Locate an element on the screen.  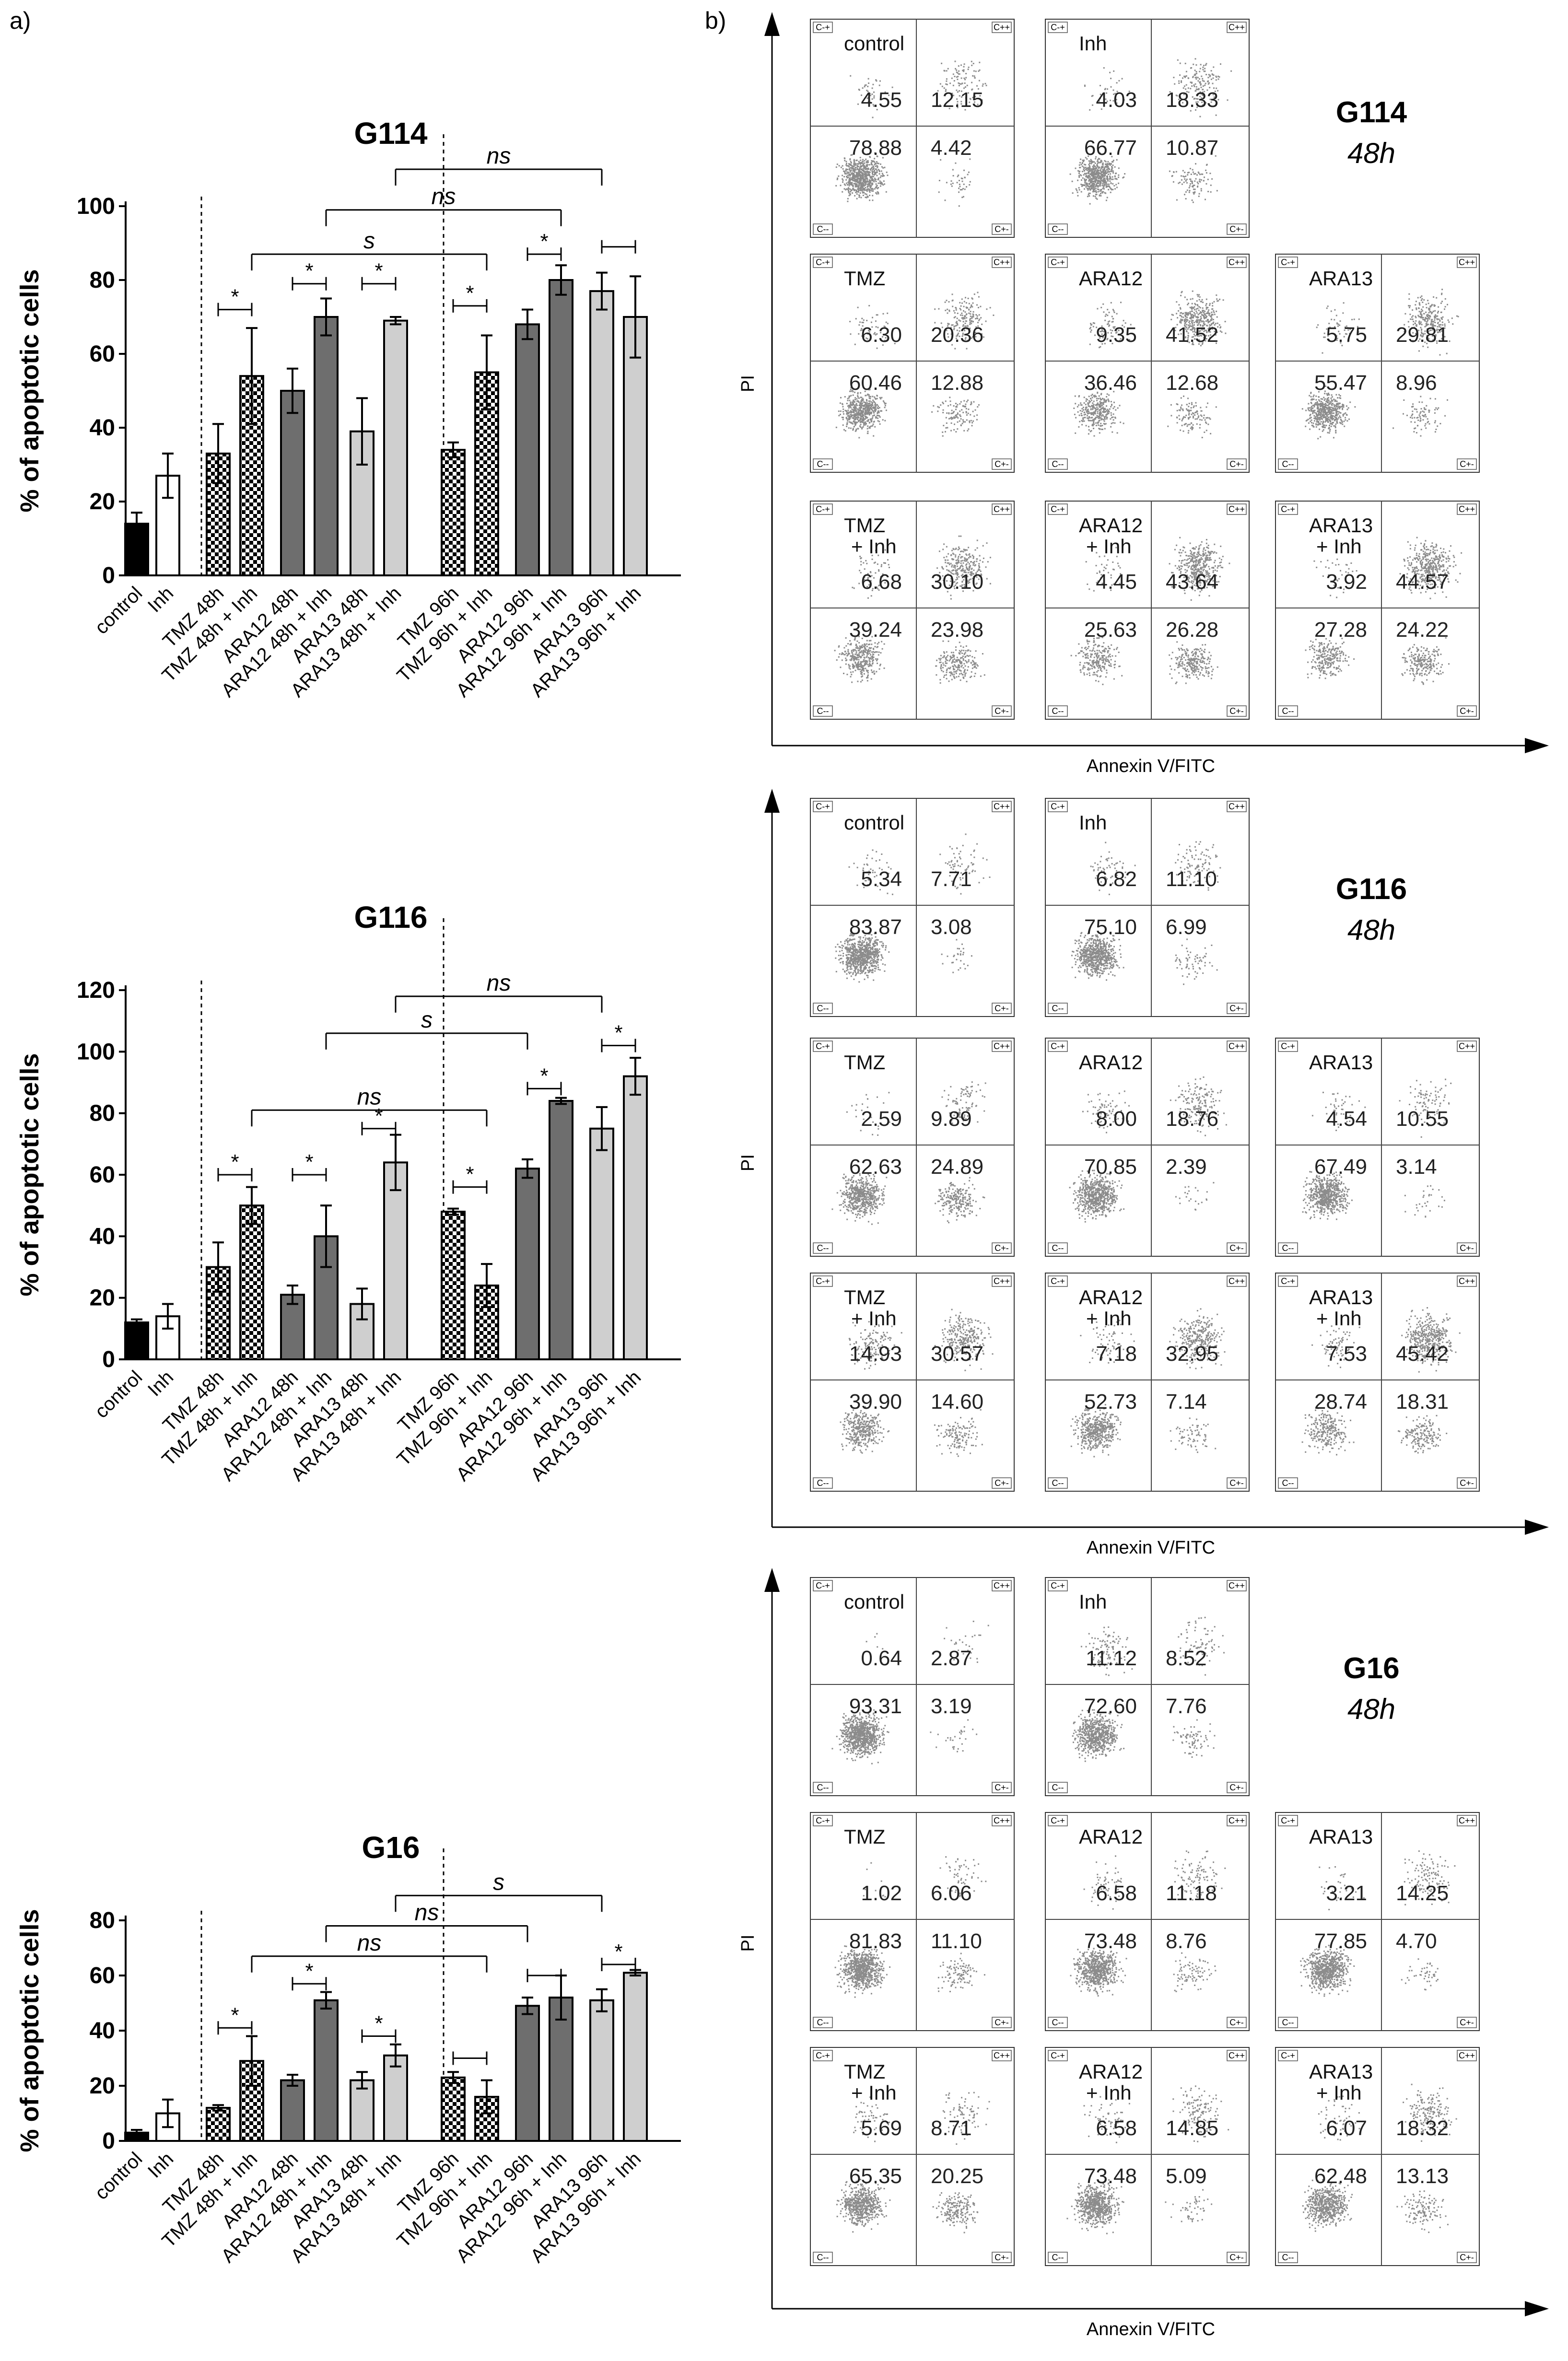
quadrant-value: 5.09 is located at coordinates (1186, 2176).